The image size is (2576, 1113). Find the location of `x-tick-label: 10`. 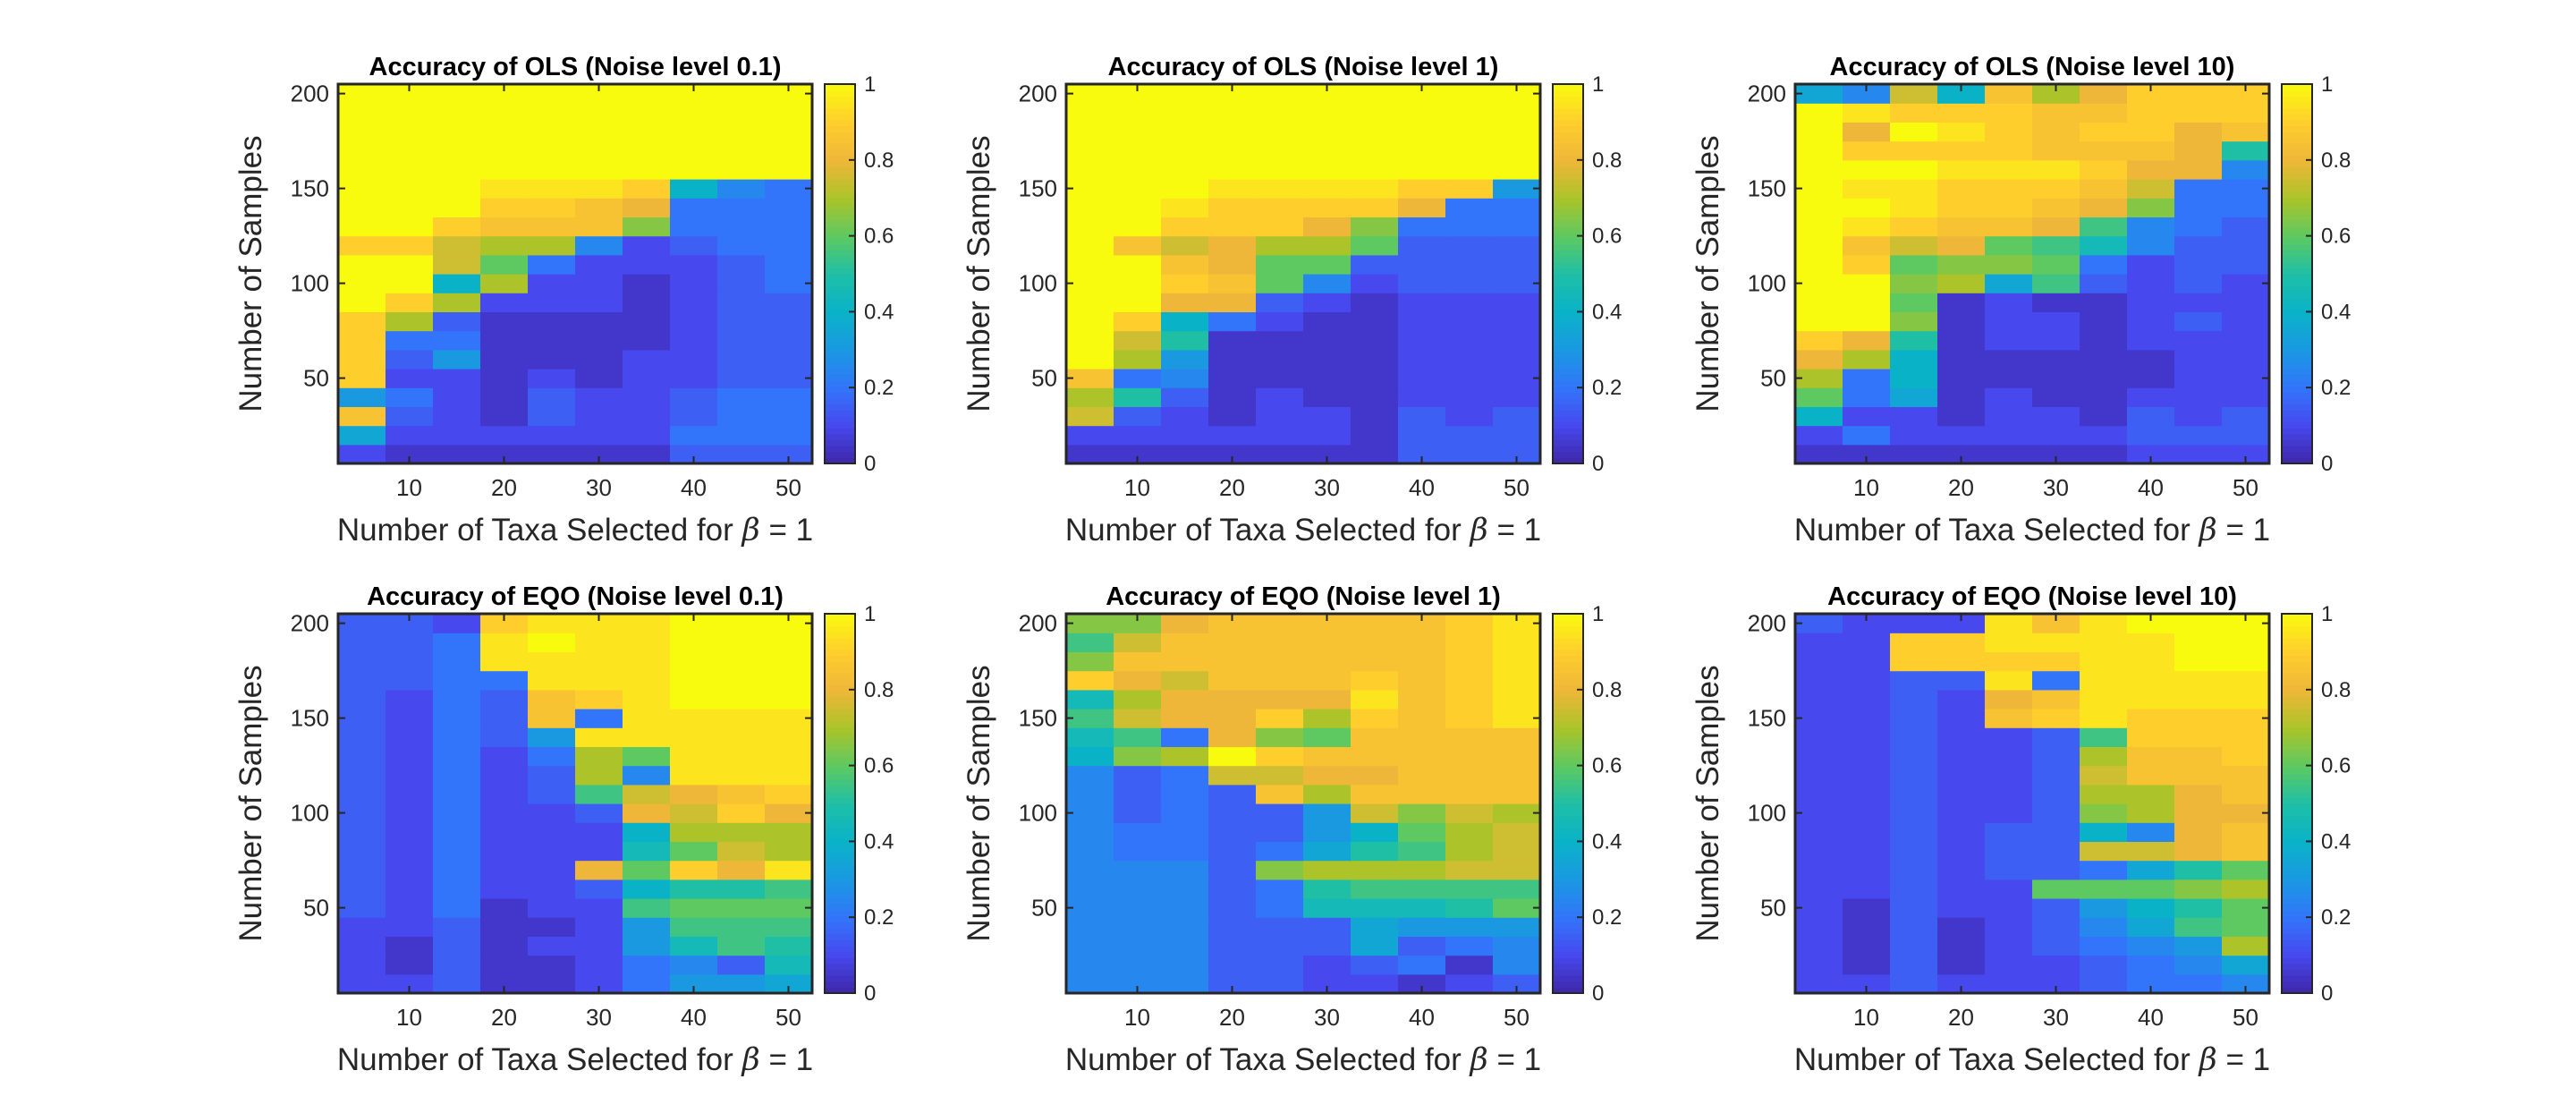

x-tick-label: 10 is located at coordinates (1866, 487).